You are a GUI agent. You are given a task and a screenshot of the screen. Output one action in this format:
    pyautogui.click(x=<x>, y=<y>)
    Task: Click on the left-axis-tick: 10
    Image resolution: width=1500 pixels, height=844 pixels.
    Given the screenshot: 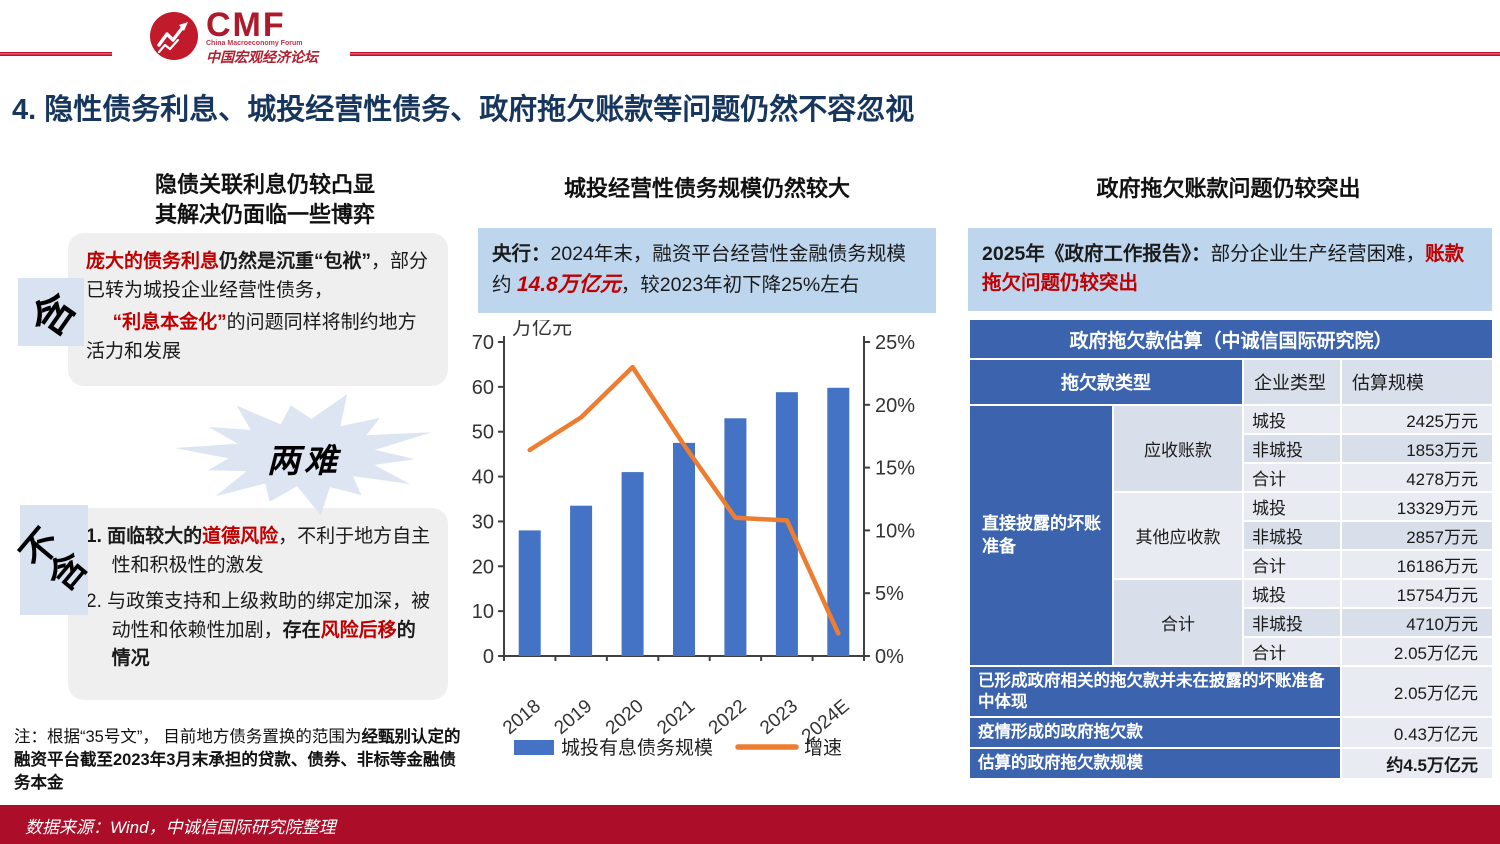 What is the action you would take?
    pyautogui.click(x=483, y=612)
    